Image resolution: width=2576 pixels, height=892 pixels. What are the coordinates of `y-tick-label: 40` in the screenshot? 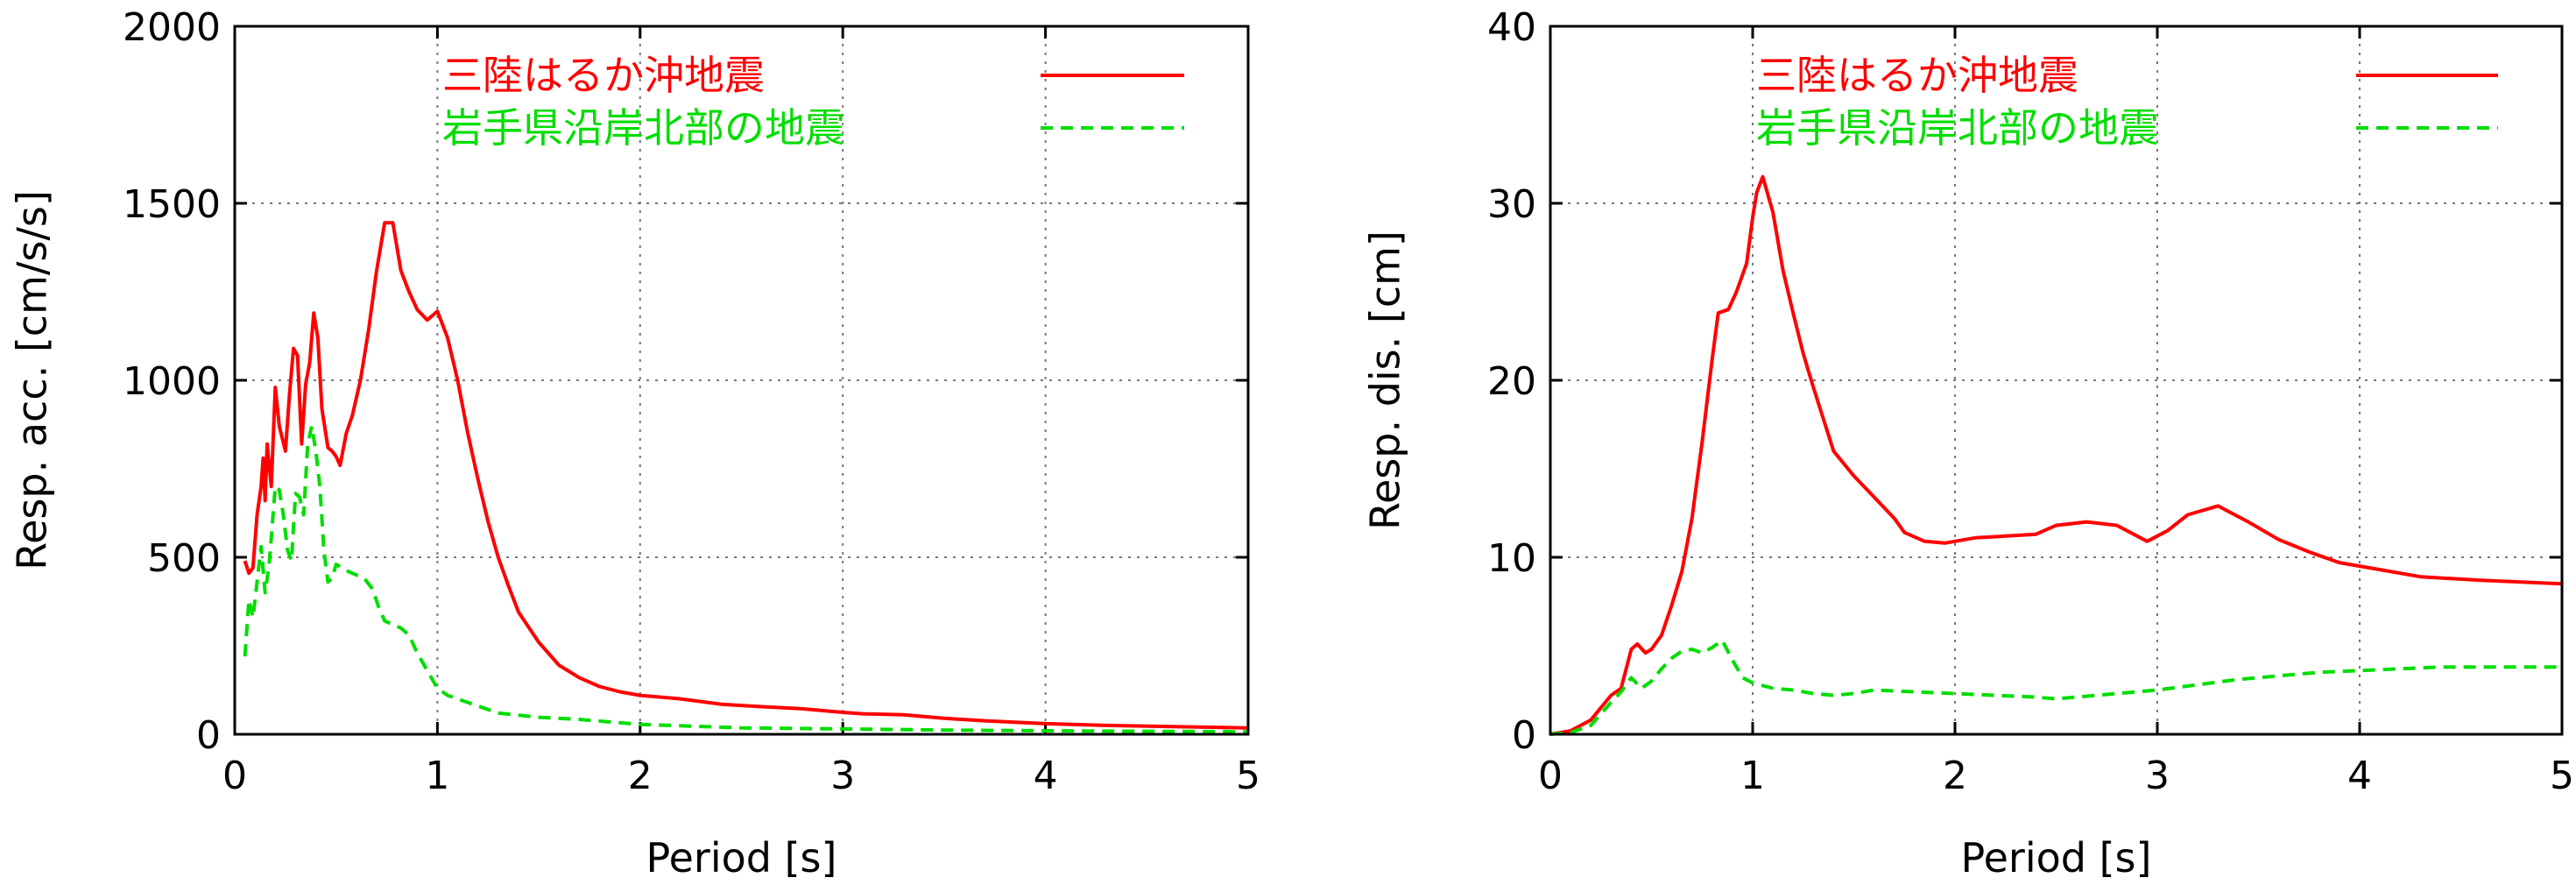 It's located at (1511, 27).